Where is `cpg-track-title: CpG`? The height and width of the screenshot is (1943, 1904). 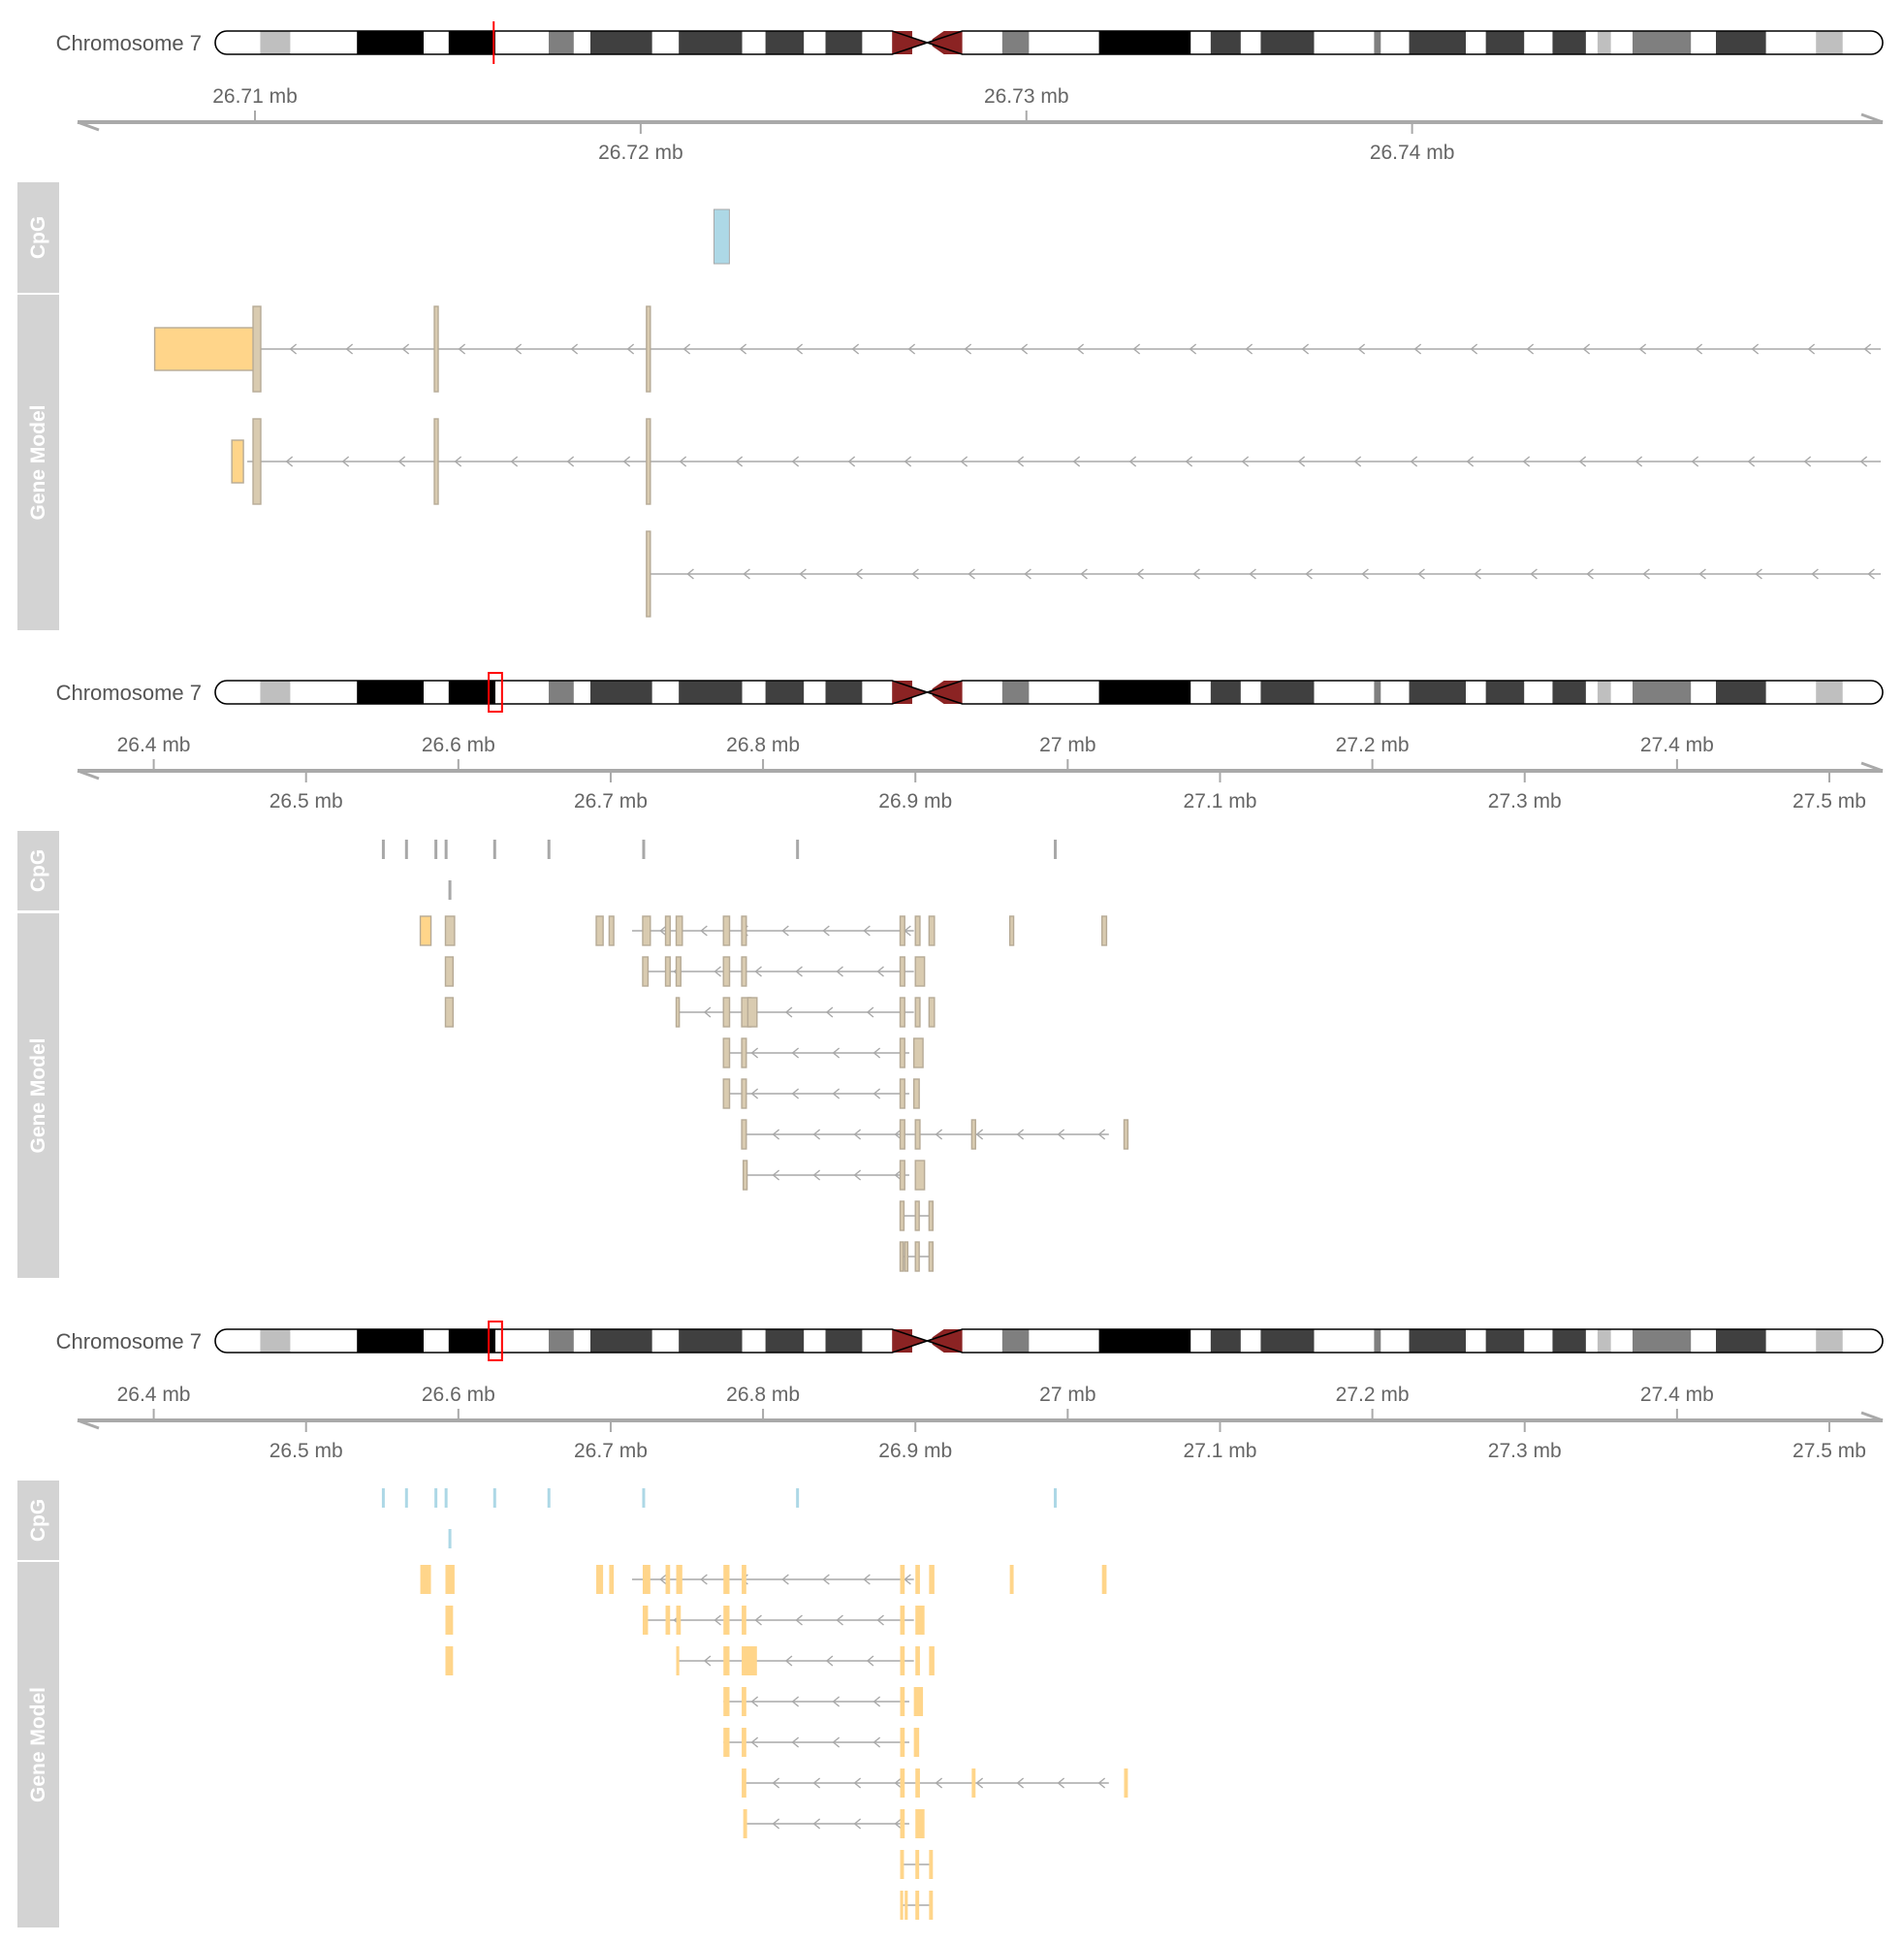 cpg-track-title: CpG is located at coordinates (38, 237).